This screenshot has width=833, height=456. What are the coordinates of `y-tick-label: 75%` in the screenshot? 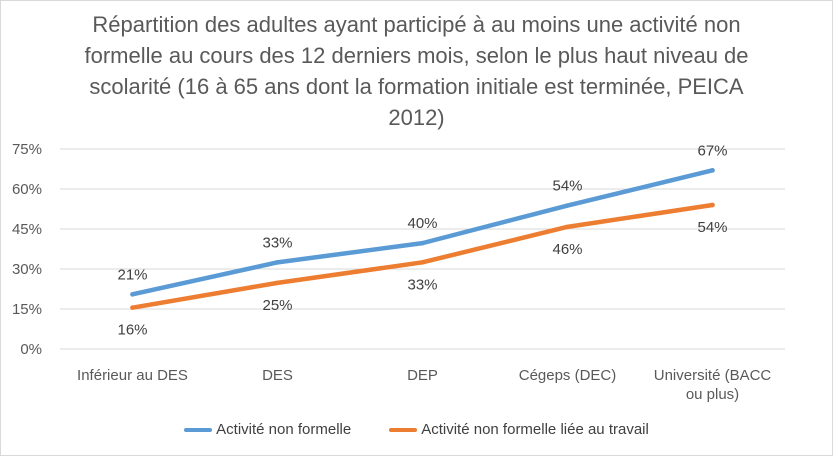 It's located at (27, 149).